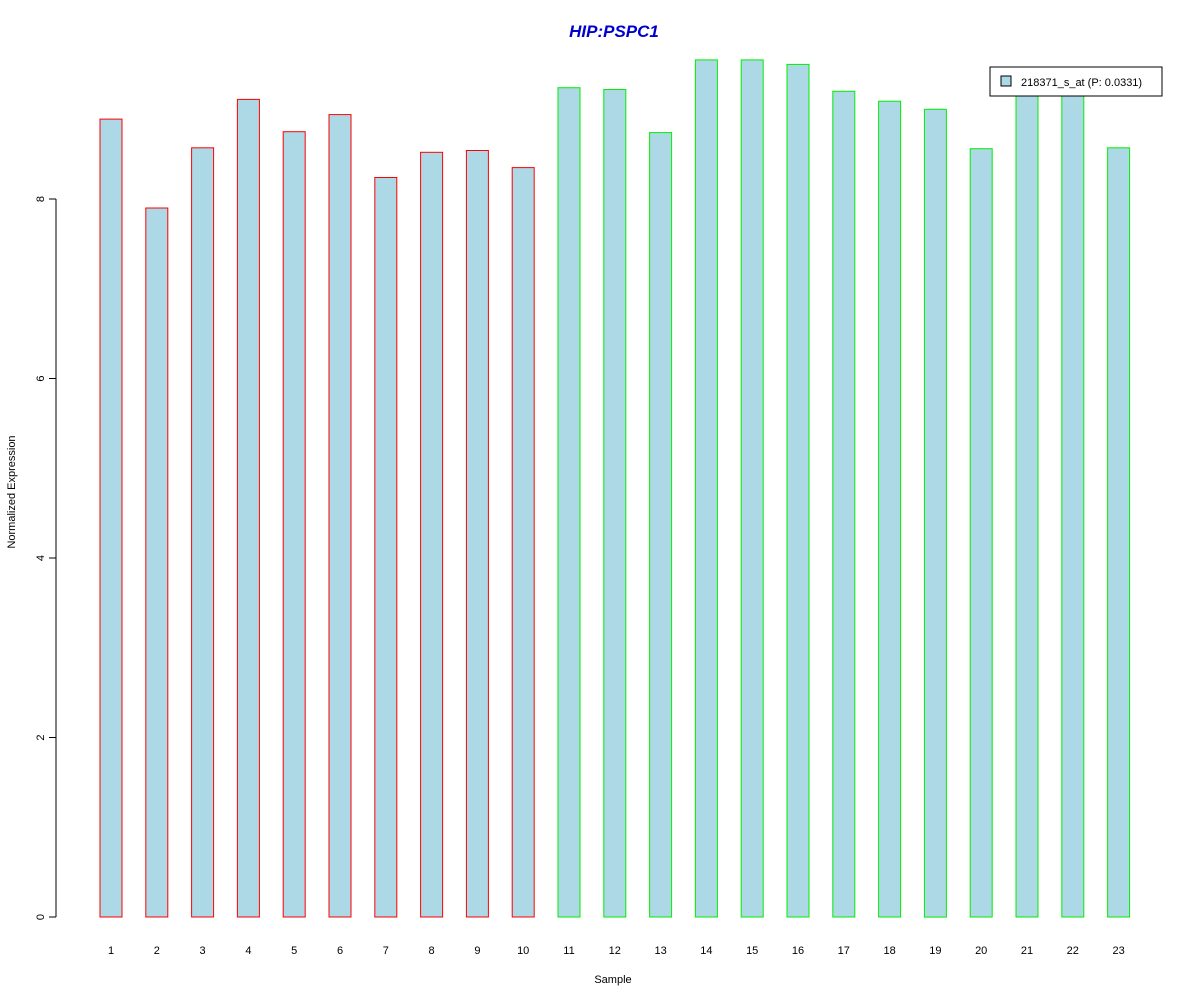 The image size is (1200, 1000). Describe the element at coordinates (157, 951) in the screenshot. I see `x-tick-label: 2` at that location.